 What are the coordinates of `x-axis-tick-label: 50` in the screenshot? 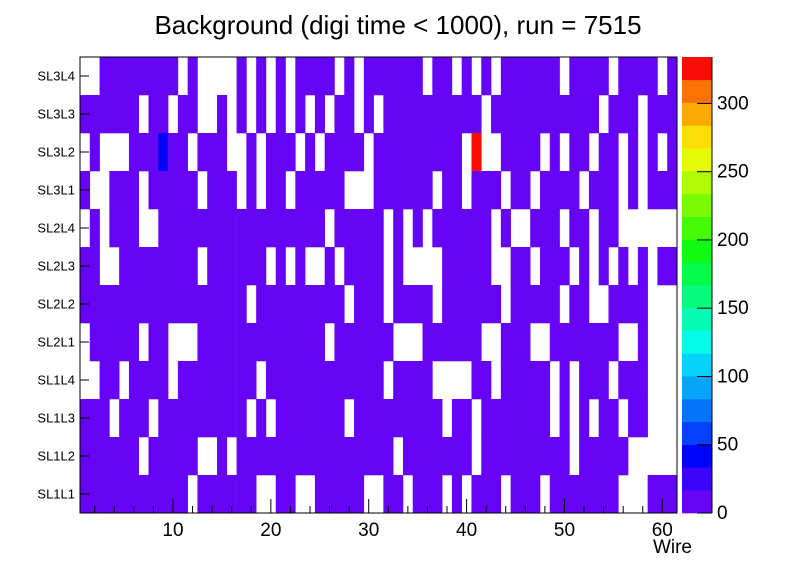 It's located at (564, 530).